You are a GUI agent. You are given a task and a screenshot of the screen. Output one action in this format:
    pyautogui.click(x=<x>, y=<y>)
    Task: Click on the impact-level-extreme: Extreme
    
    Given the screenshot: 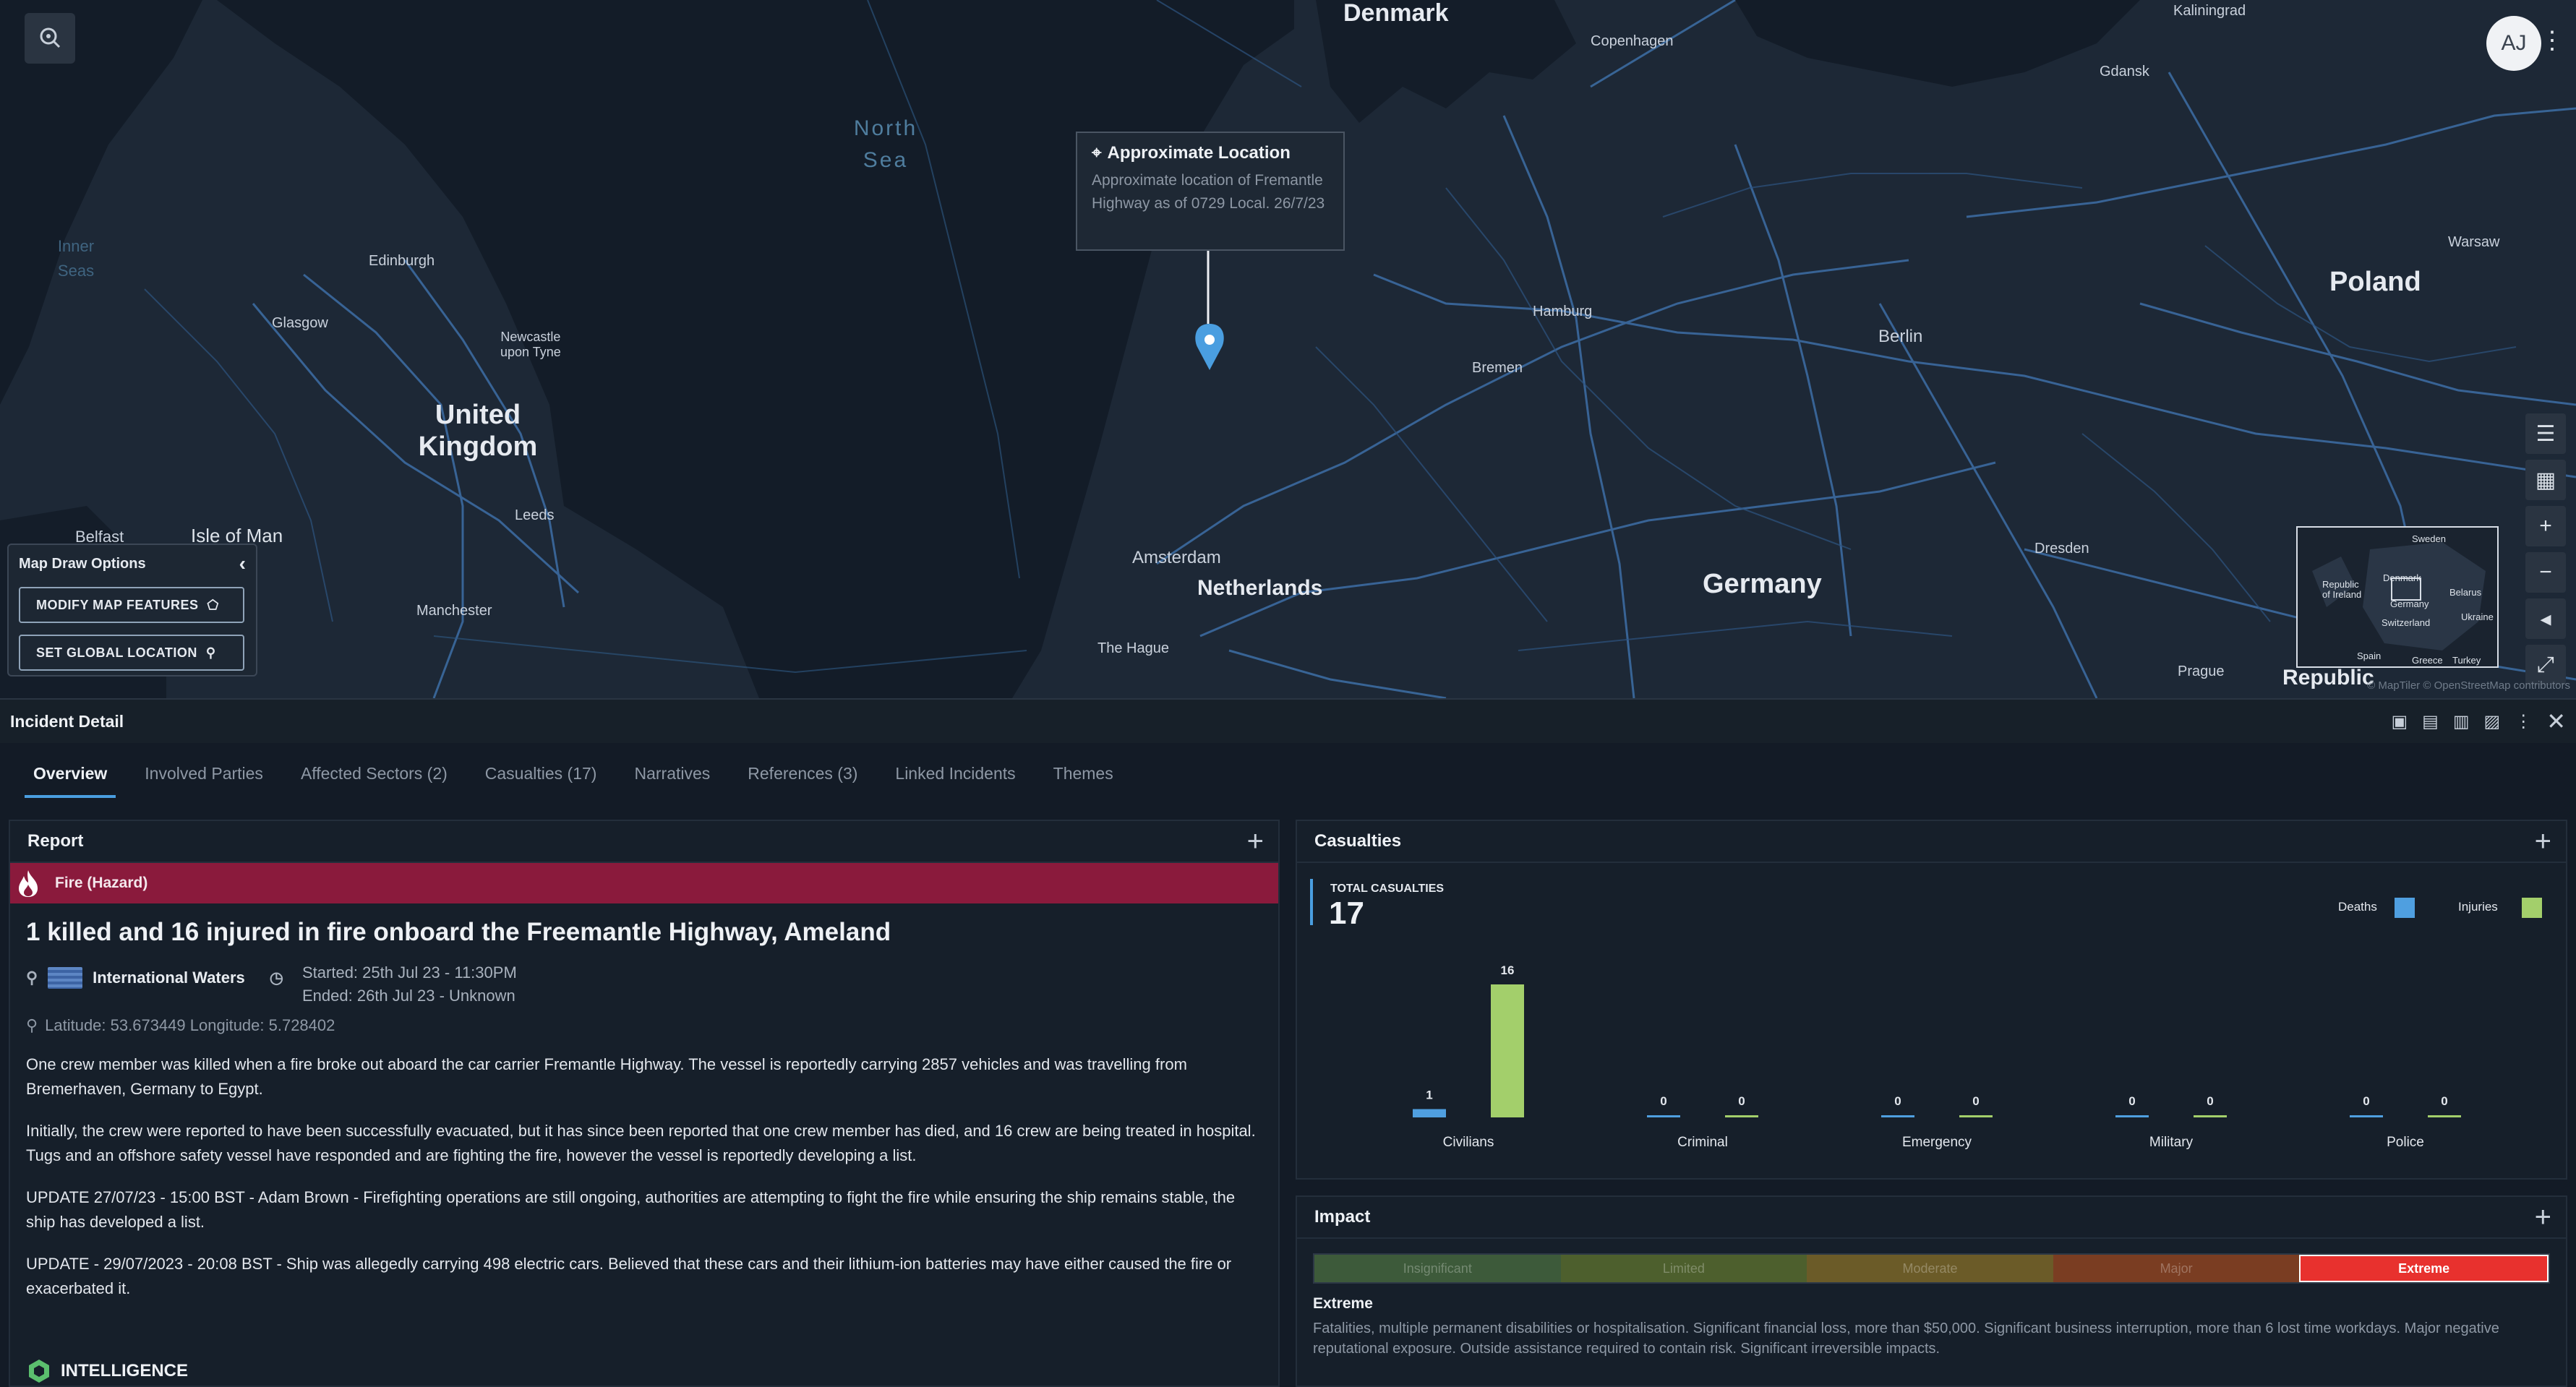 What is the action you would take?
    pyautogui.click(x=2424, y=1268)
    